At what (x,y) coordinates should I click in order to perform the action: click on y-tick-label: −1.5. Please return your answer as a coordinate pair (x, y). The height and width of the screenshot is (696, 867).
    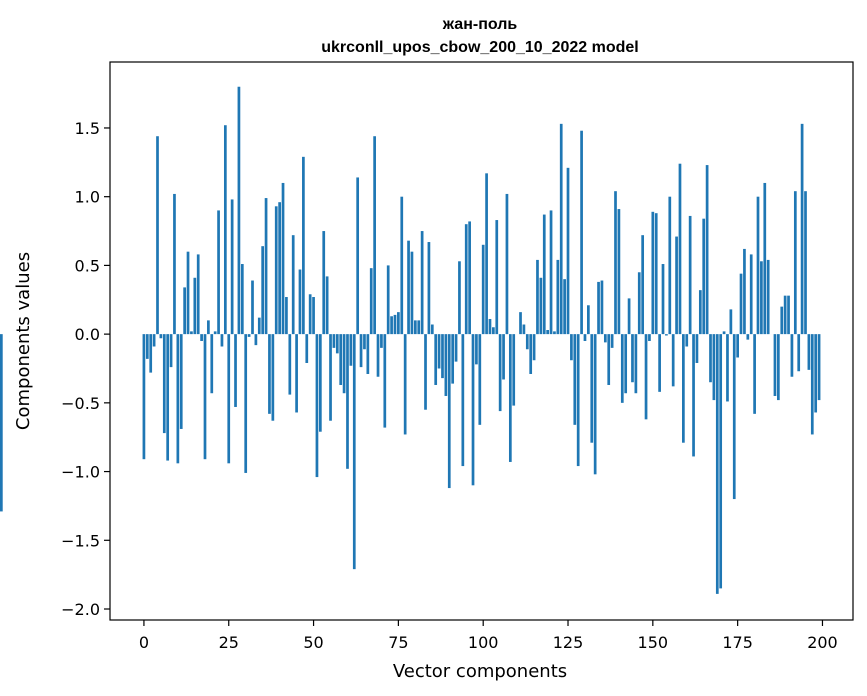
    Looking at the image, I should click on (80, 540).